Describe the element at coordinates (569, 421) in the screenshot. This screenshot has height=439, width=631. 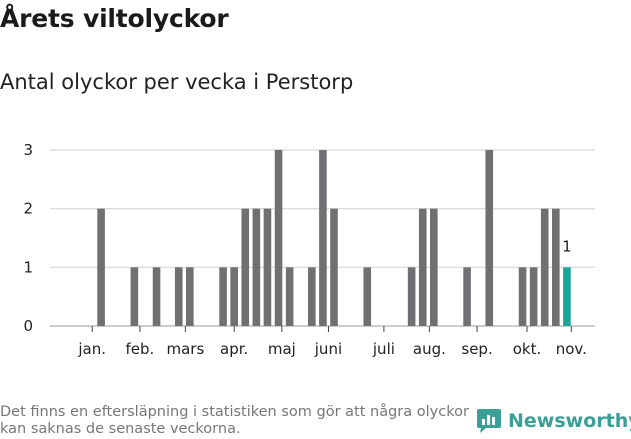
I see `brand-name: Newsworthy` at that location.